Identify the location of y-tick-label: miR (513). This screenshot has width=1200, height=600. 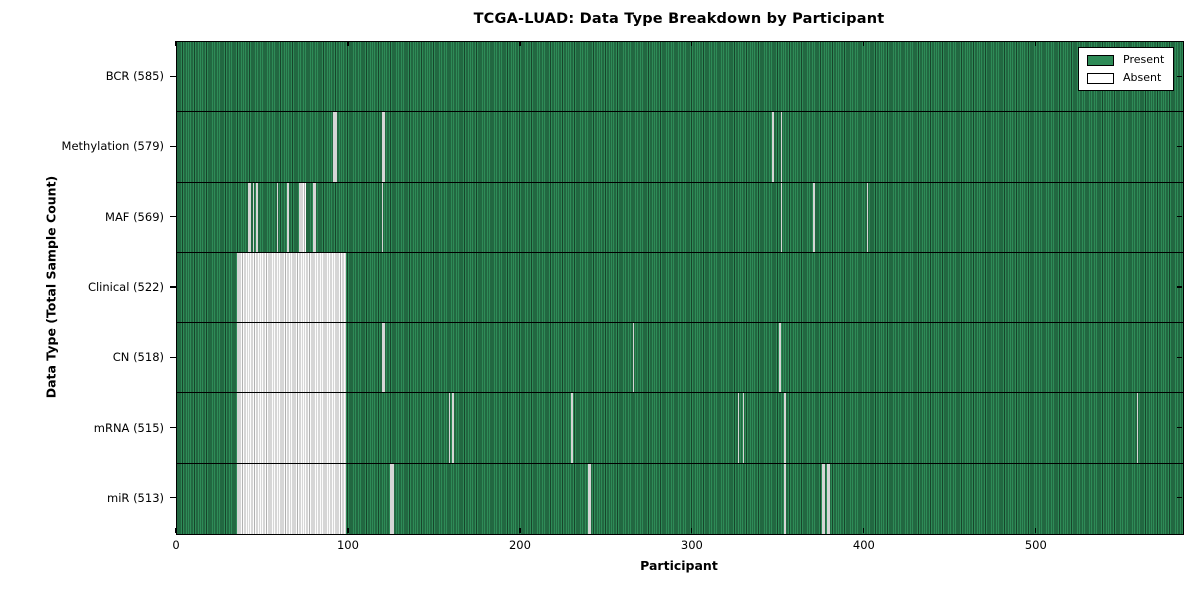
(135, 497).